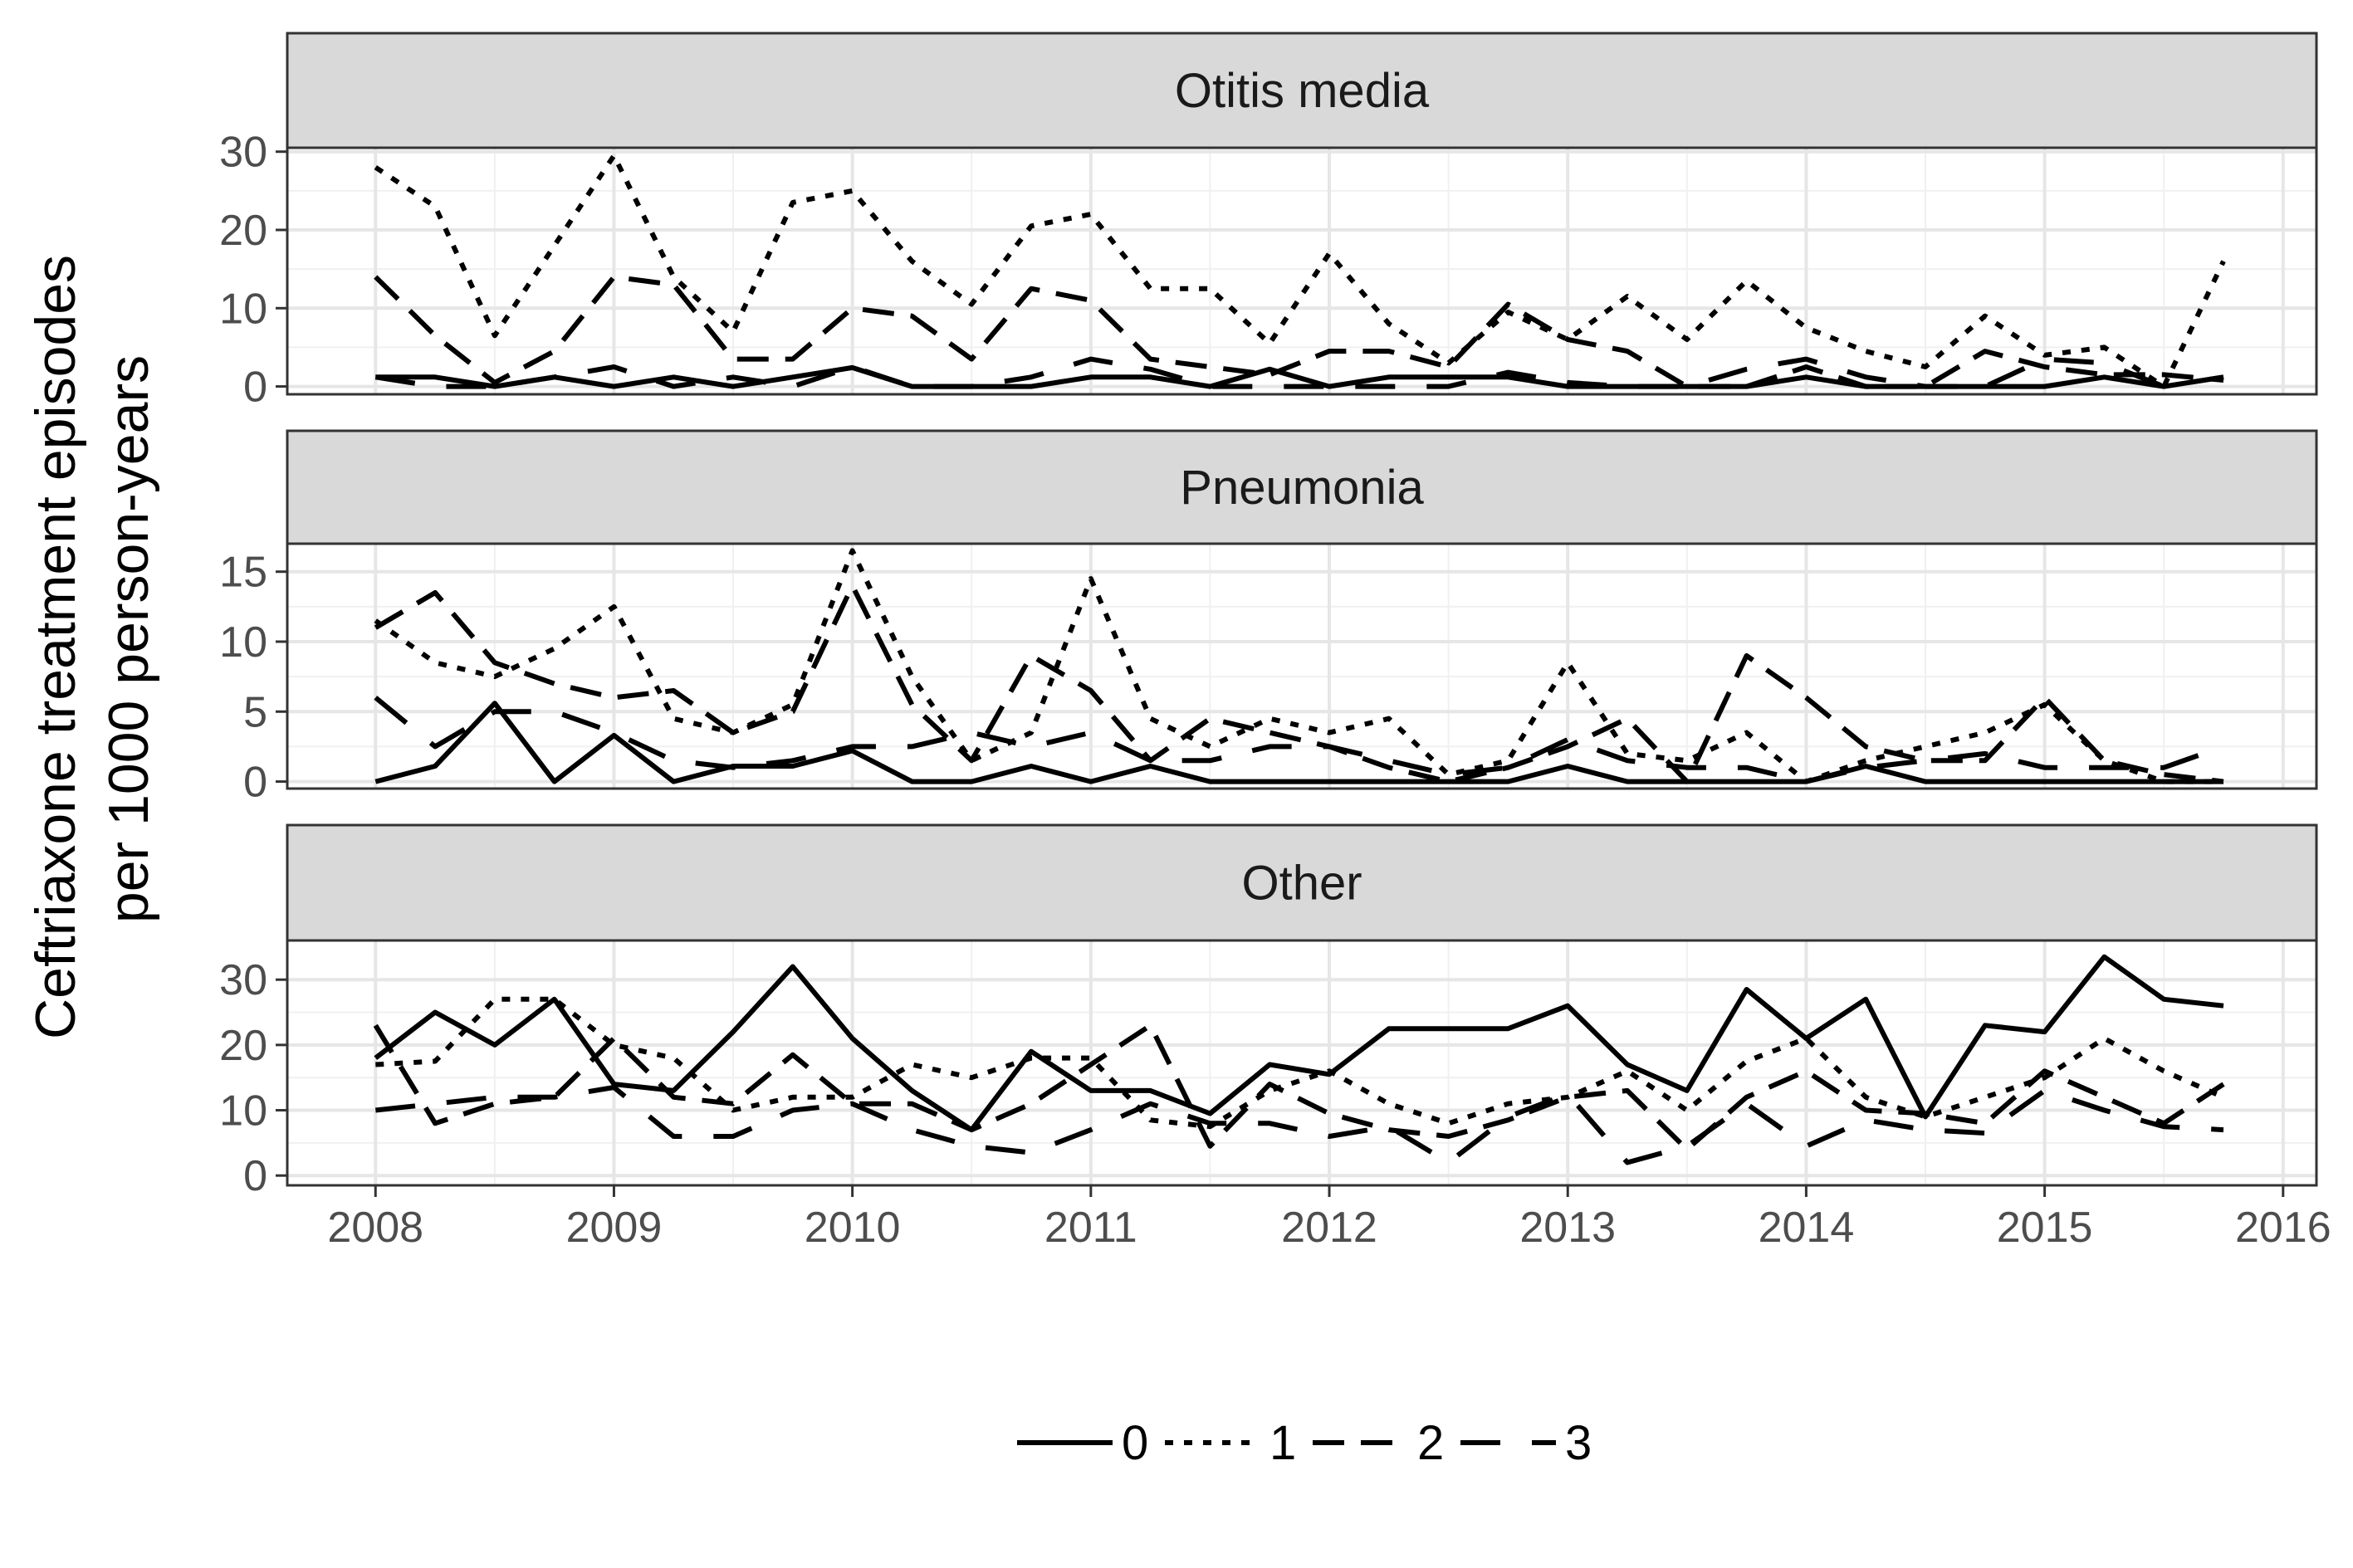 The height and width of the screenshot is (1568, 2353). I want to click on facet-title: Other, so click(1301, 884).